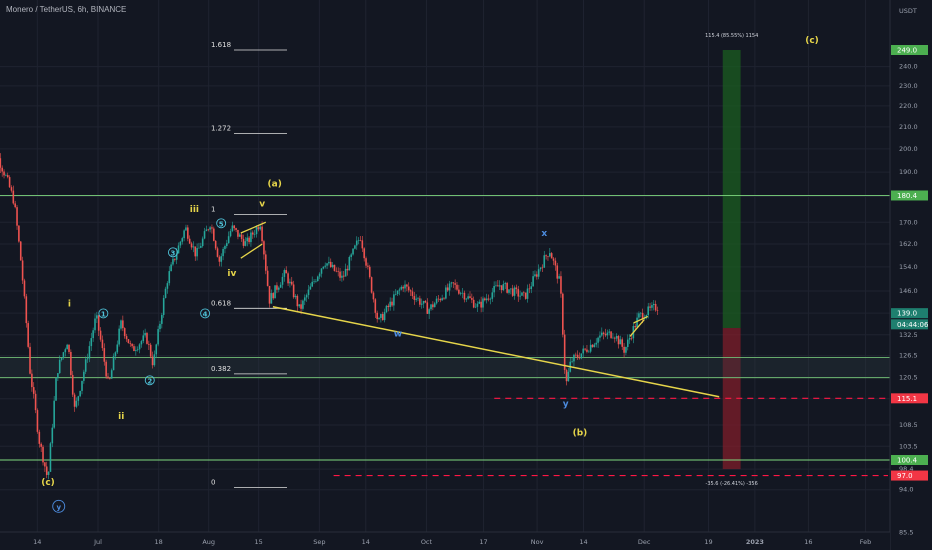  Describe the element at coordinates (398, 334) in the screenshot. I see `wave-label: w` at that location.